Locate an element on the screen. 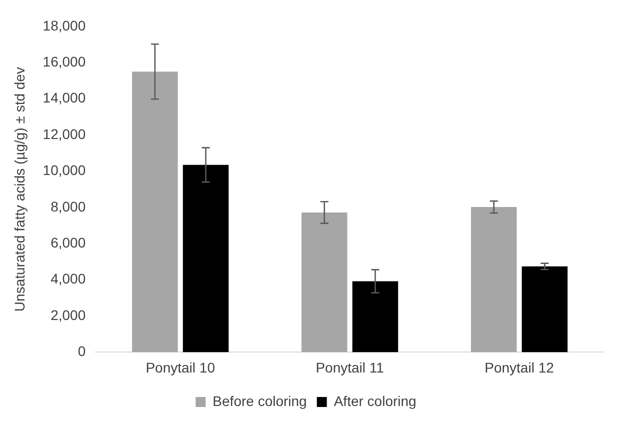  y-tick-label: 12,000 is located at coordinates (64, 134).